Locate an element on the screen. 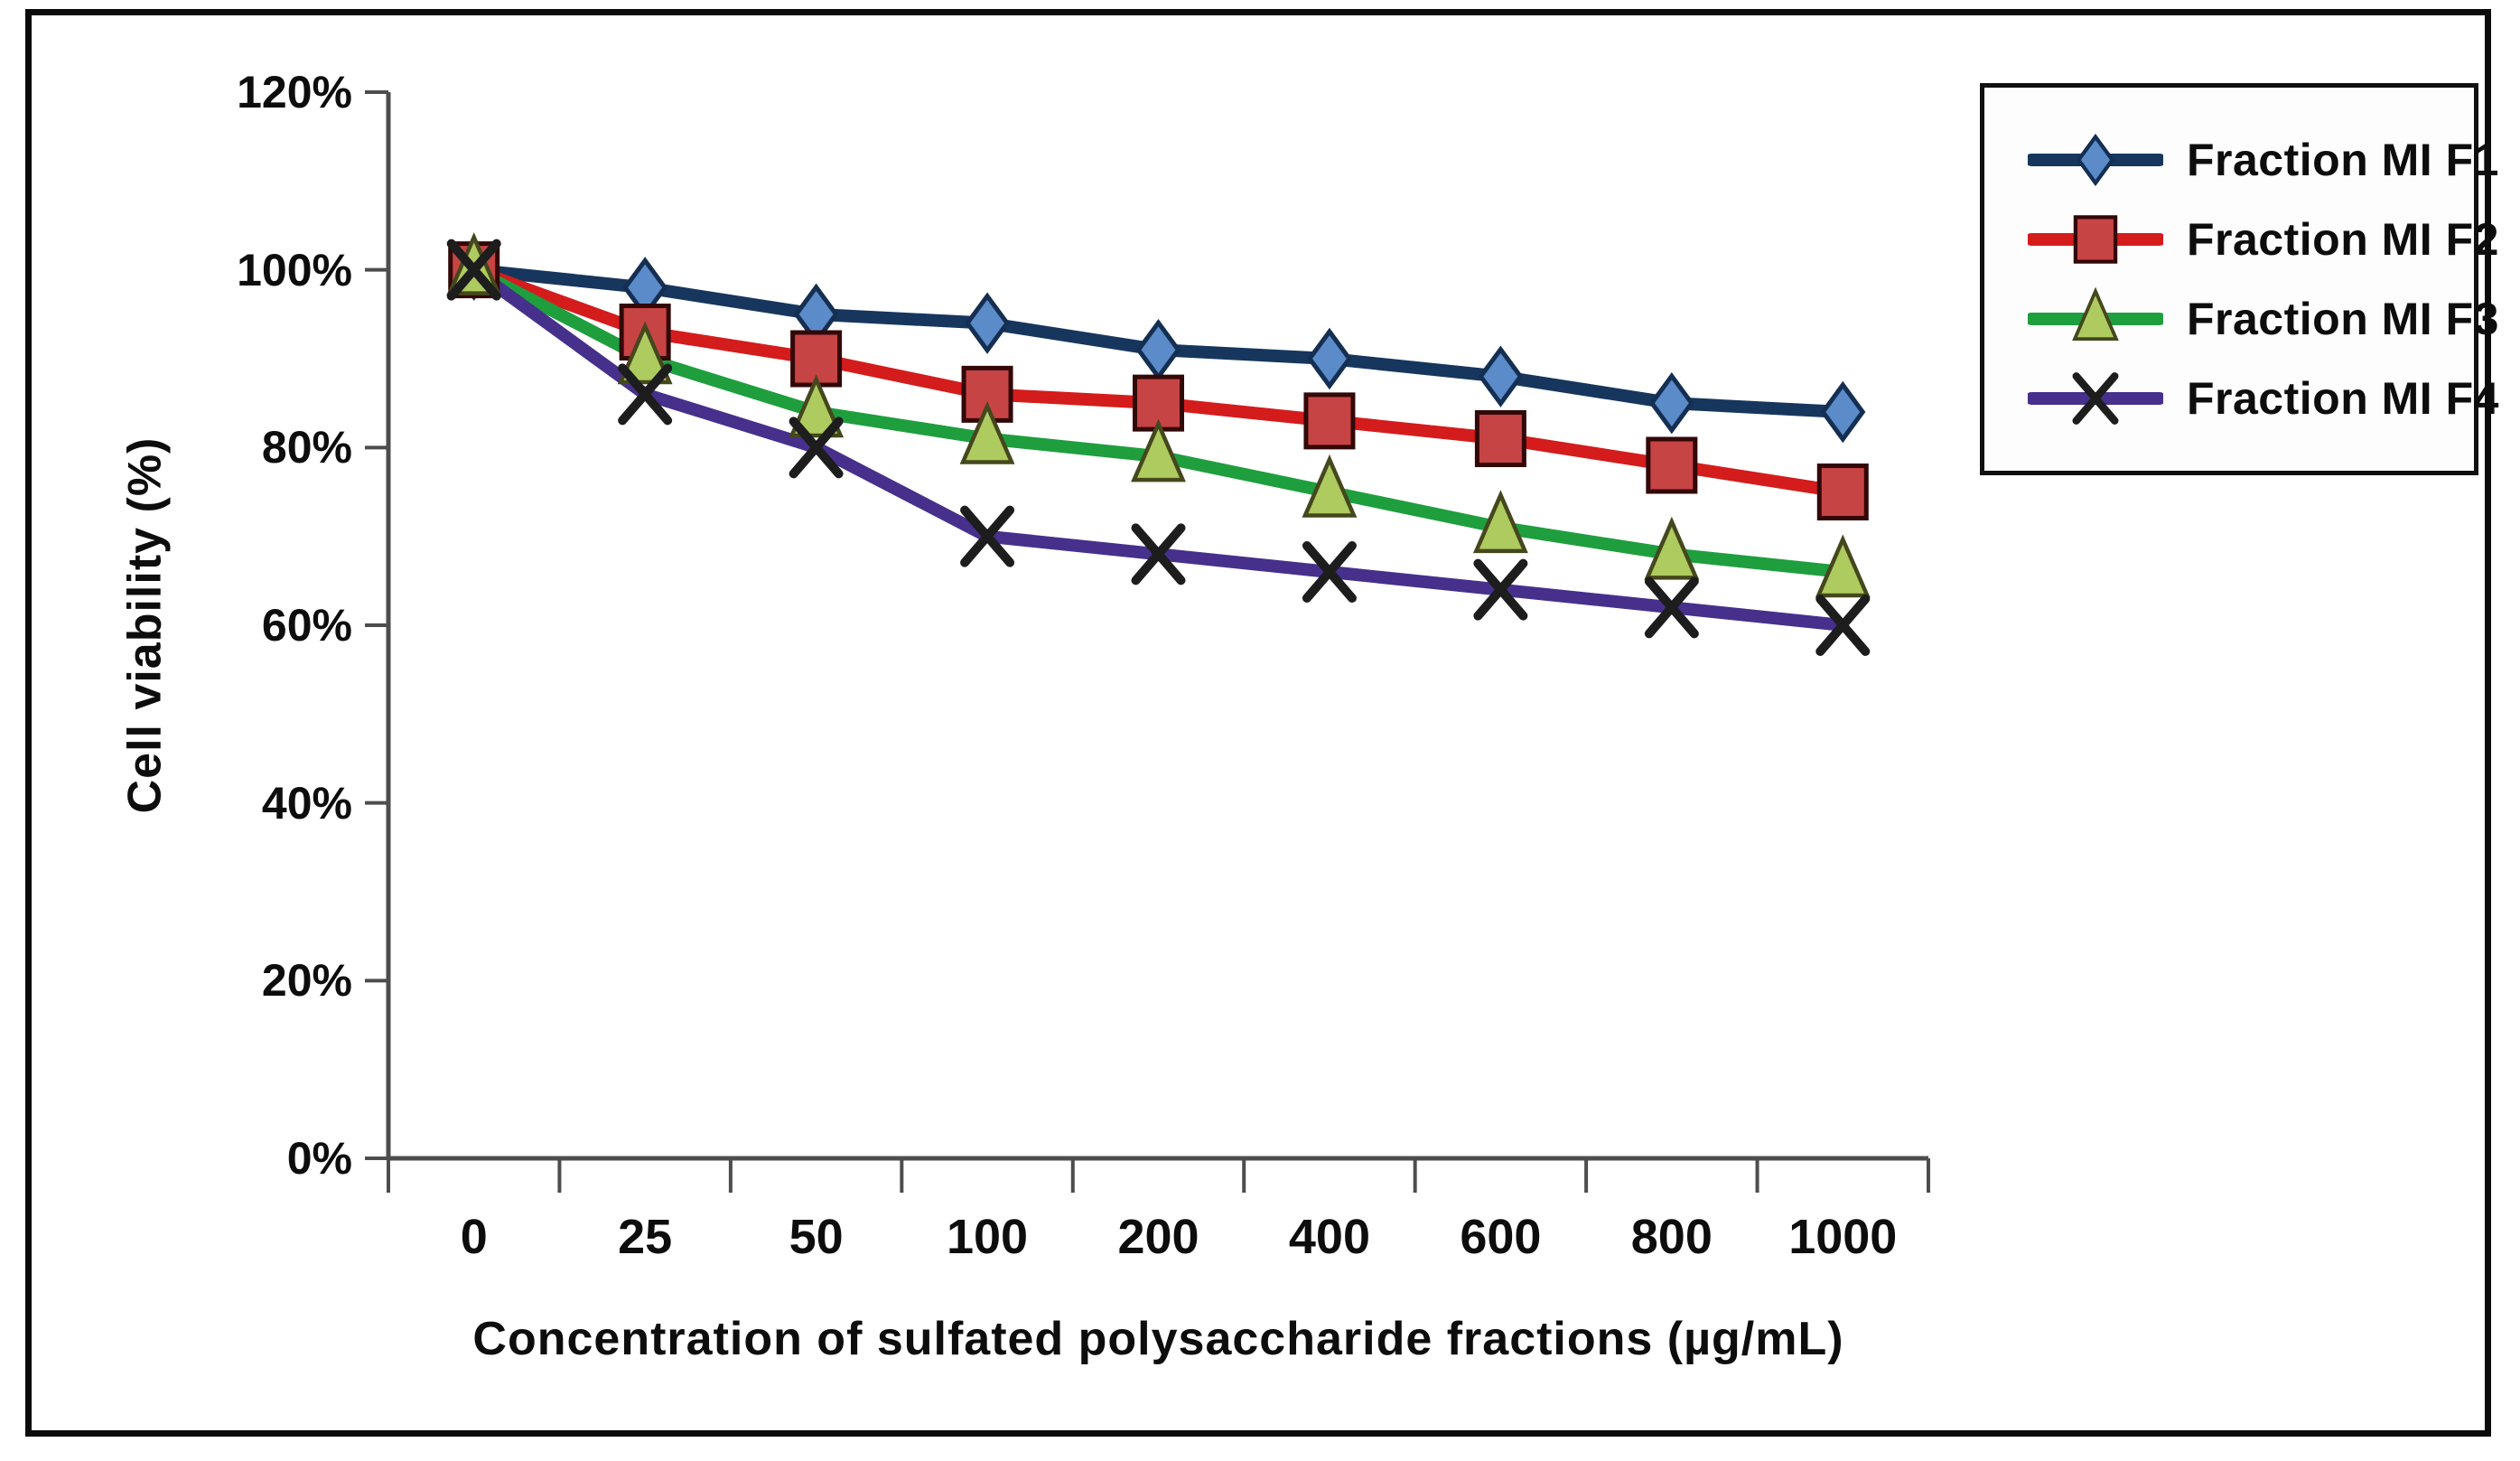  x-tick-label: 400 is located at coordinates (1329, 1237).